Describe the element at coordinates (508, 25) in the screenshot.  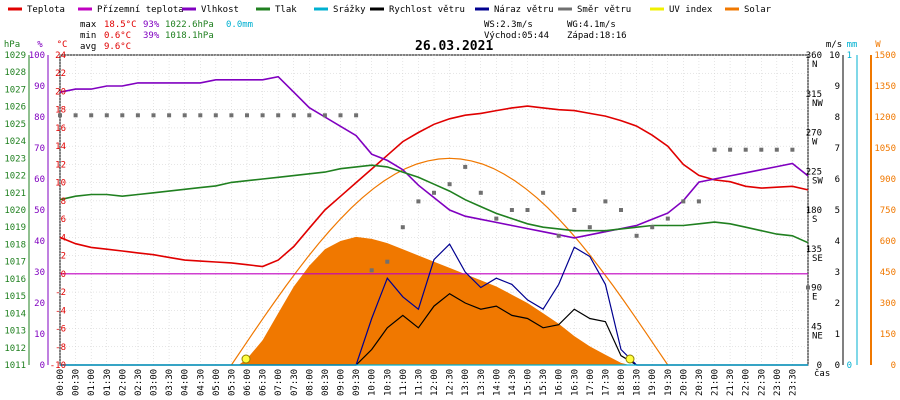
I see `stats-ws: WS:2.3m/s` at that location.